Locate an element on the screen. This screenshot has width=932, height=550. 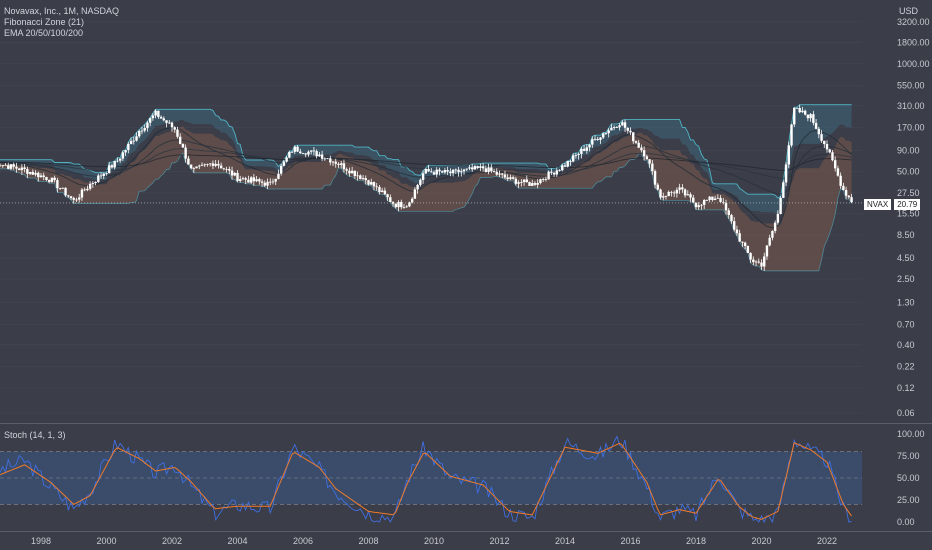
time-tick-label: 2000 is located at coordinates (106, 541).